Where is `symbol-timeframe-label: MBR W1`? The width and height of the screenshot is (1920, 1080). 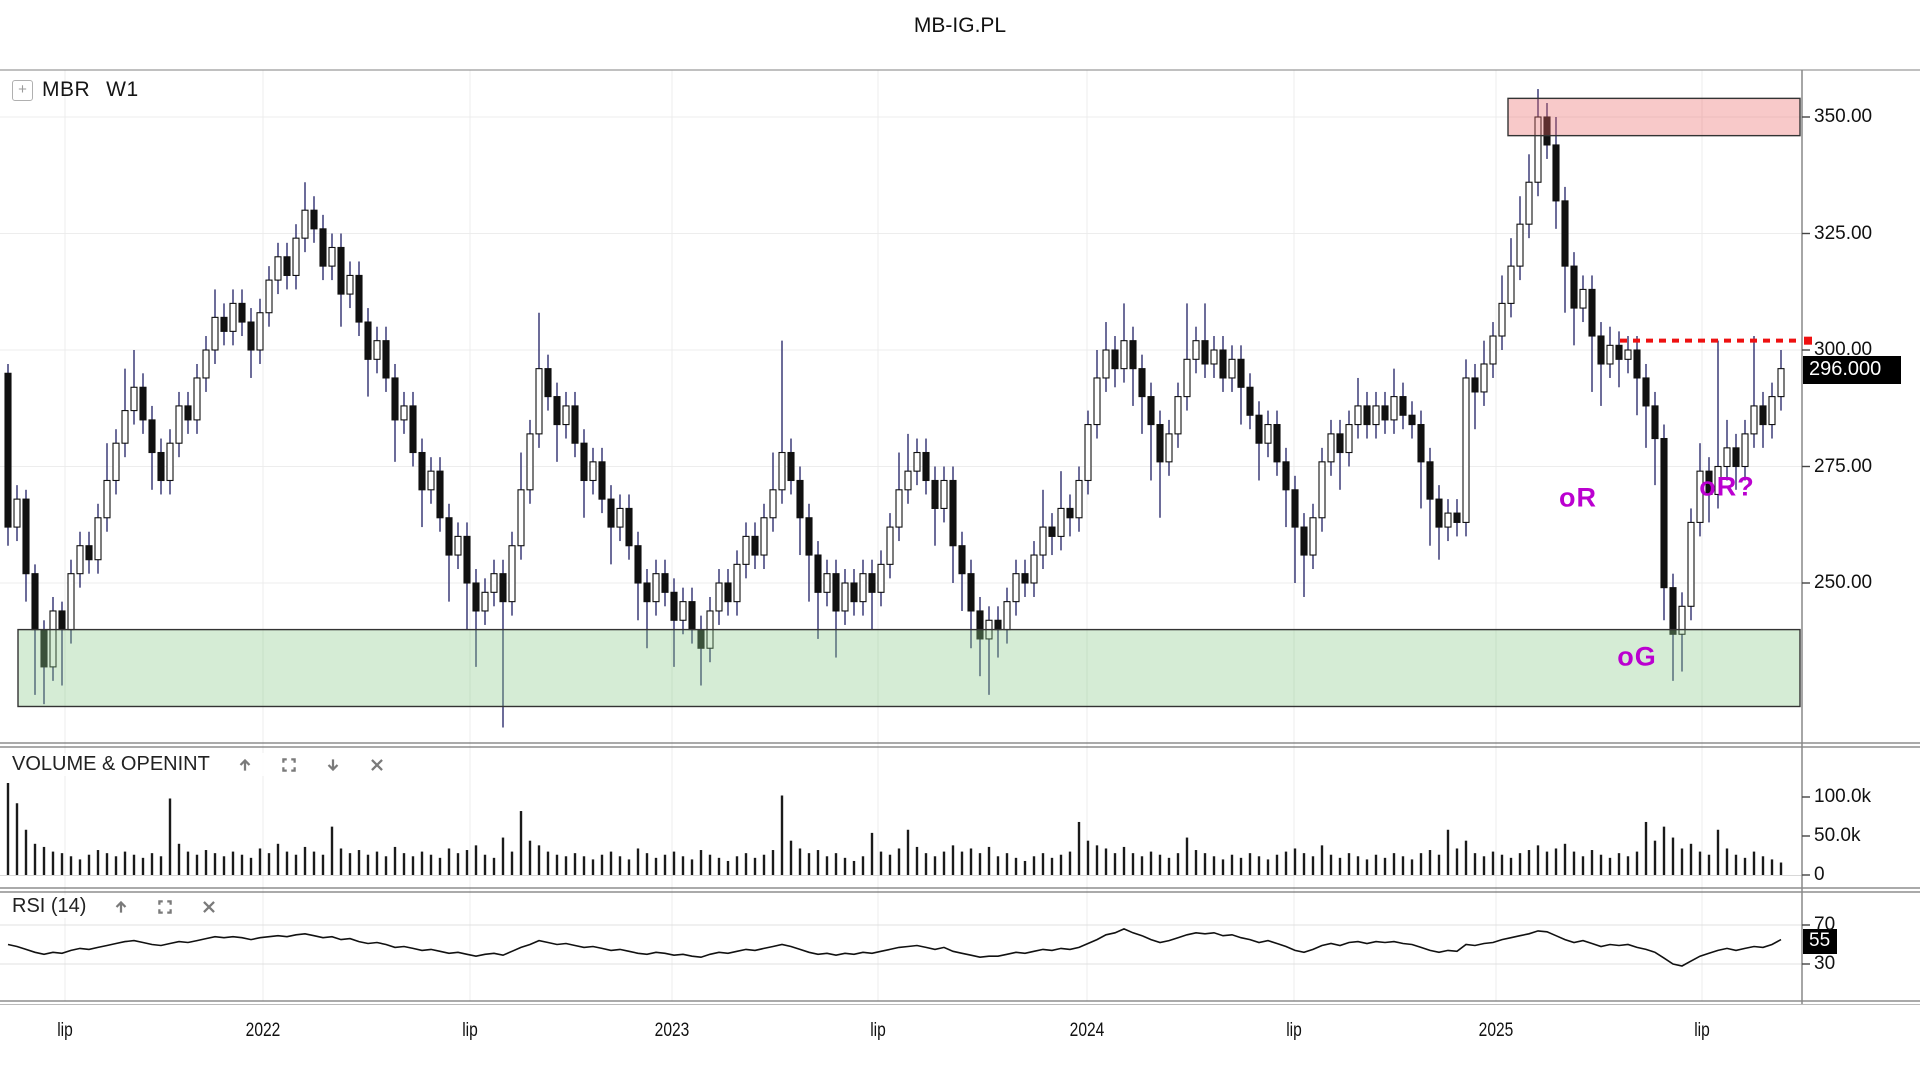
symbol-timeframe-label: MBR W1 is located at coordinates (90, 90).